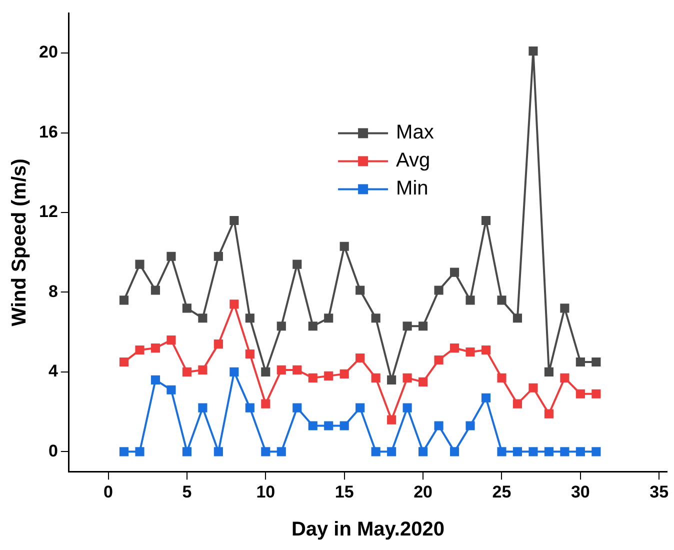 The width and height of the screenshot is (674, 550). What do you see at coordinates (53, 450) in the screenshot?
I see `y-tick-label: 0` at bounding box center [53, 450].